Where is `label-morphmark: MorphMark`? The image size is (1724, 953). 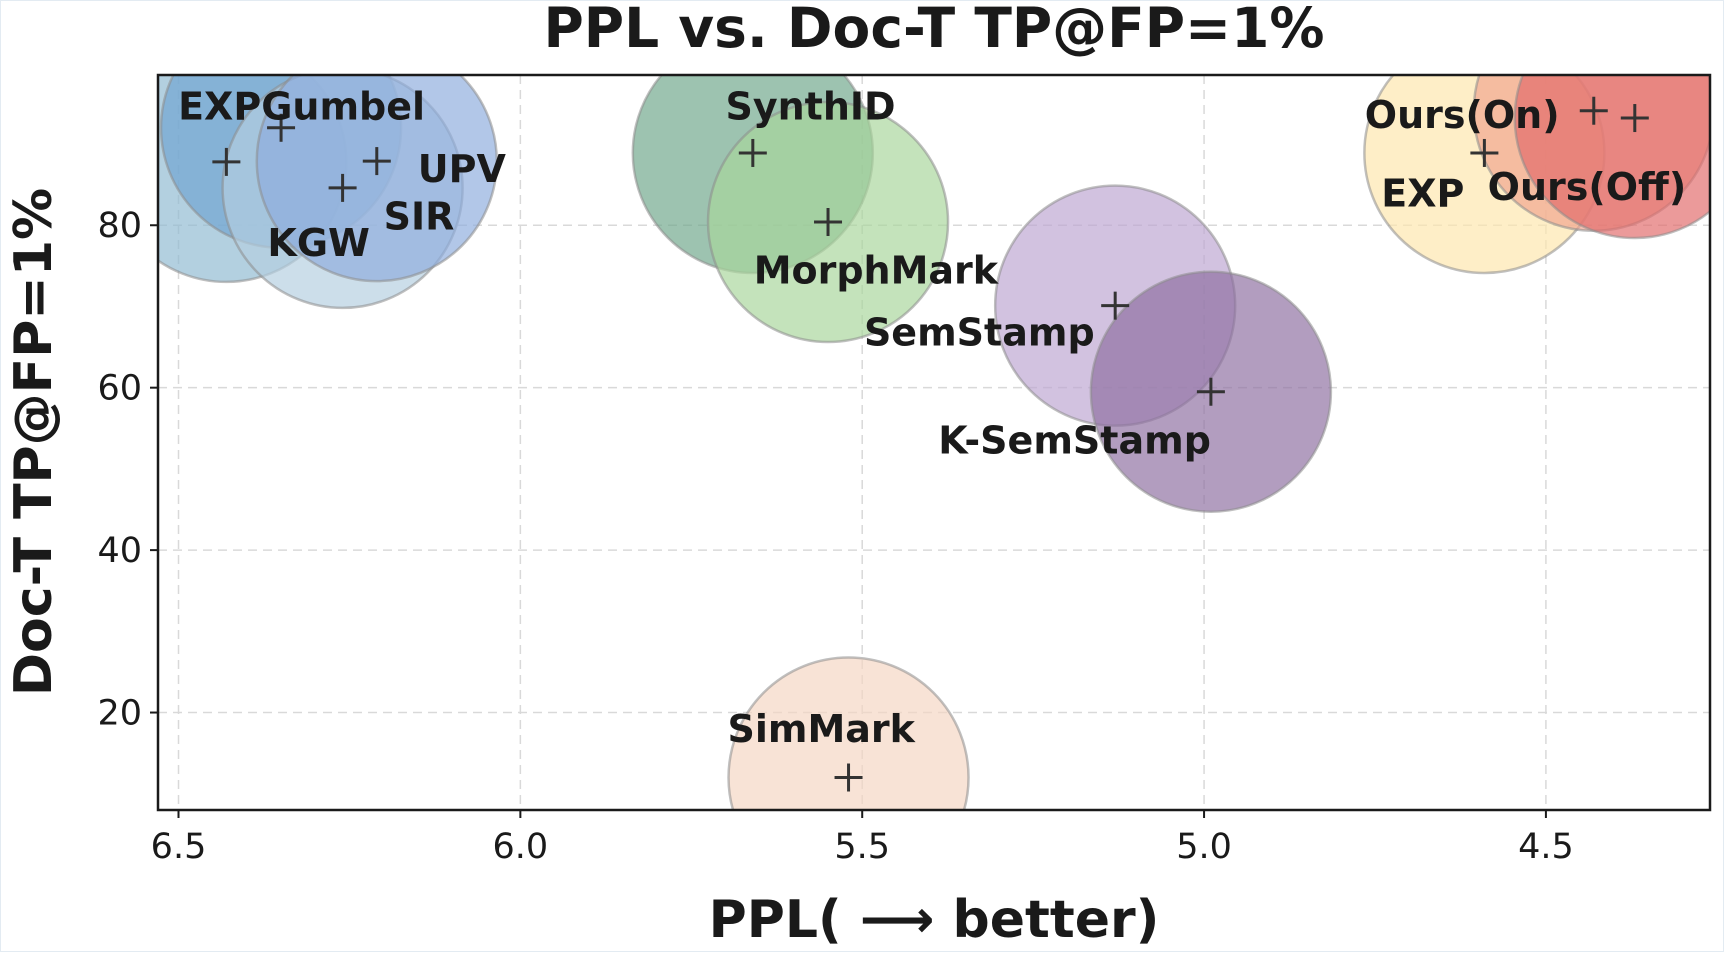 label-morphmark: MorphMark is located at coordinates (876, 271).